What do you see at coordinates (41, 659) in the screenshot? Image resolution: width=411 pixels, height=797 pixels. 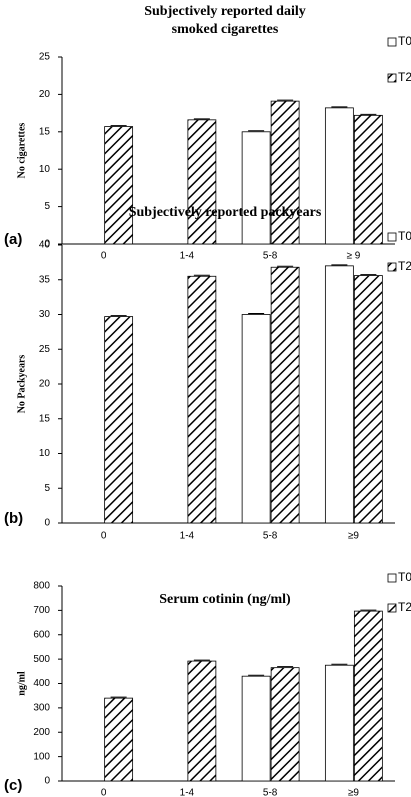 I see `y-tick-label: 500` at bounding box center [41, 659].